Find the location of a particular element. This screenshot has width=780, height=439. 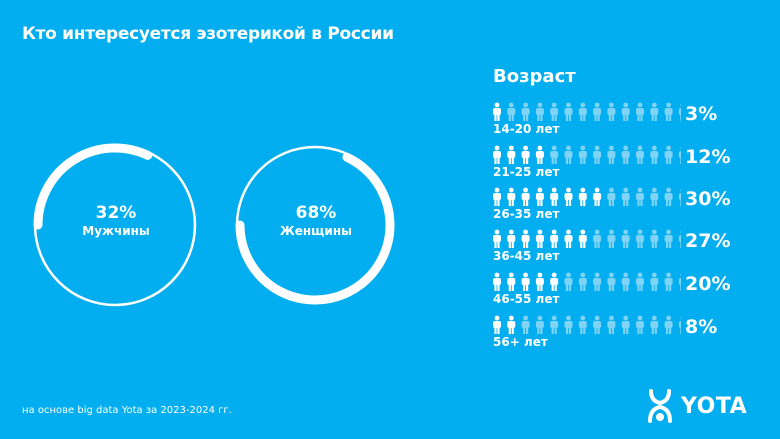

brand-name: YOTA is located at coordinates (714, 406).